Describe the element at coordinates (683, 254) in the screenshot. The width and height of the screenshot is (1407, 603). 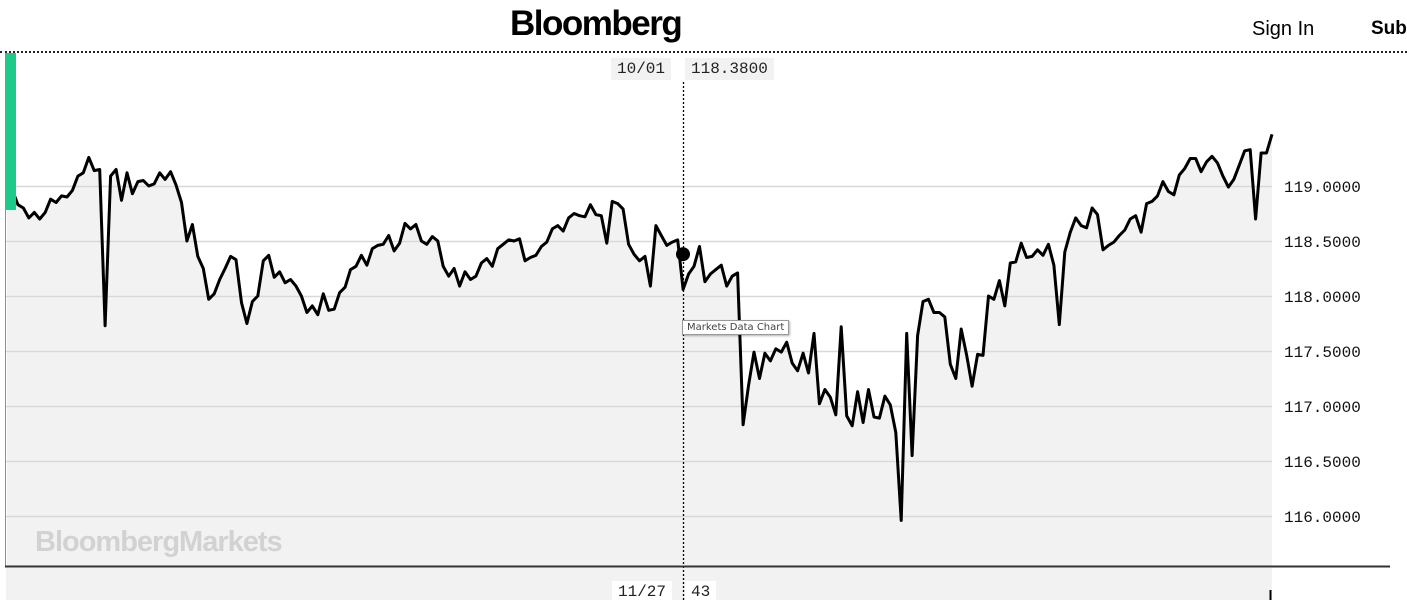
I see `crosshair-marker` at that location.